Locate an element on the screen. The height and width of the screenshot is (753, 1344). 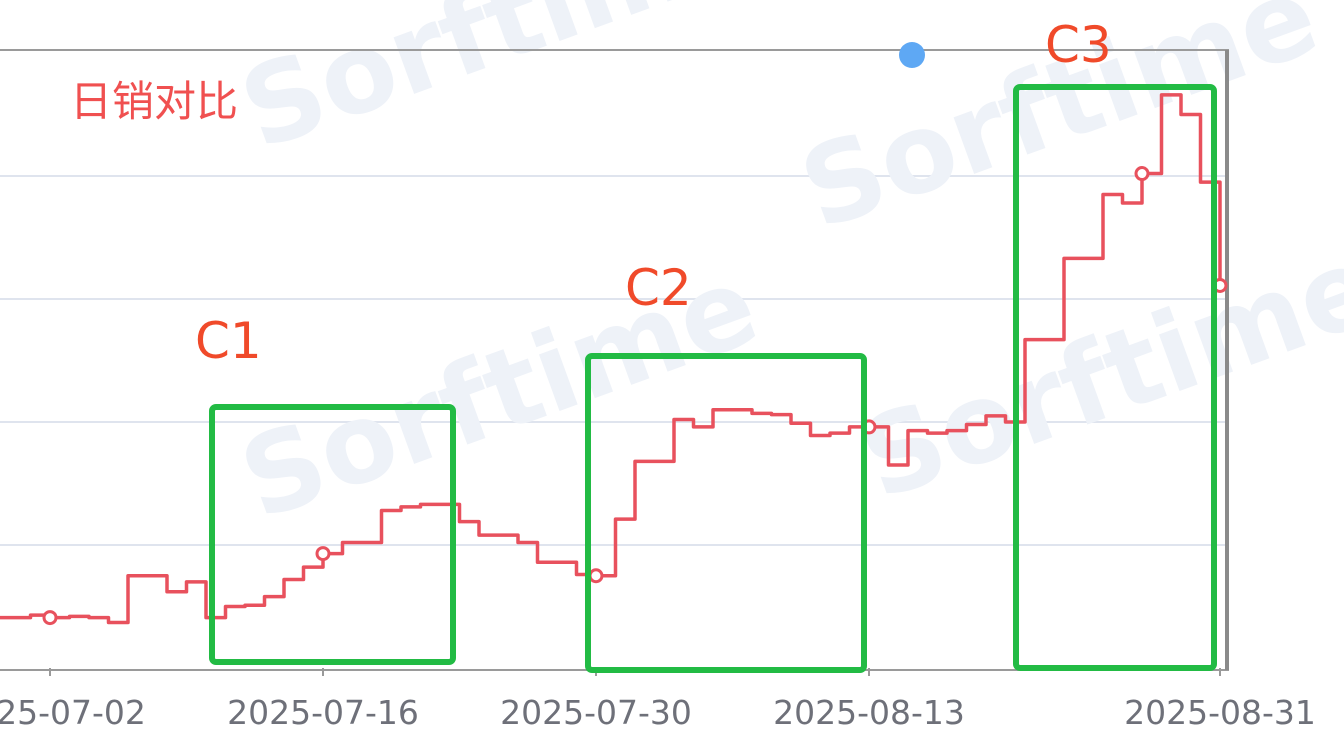
chart-title: 日销对比 is located at coordinates (154, 101).